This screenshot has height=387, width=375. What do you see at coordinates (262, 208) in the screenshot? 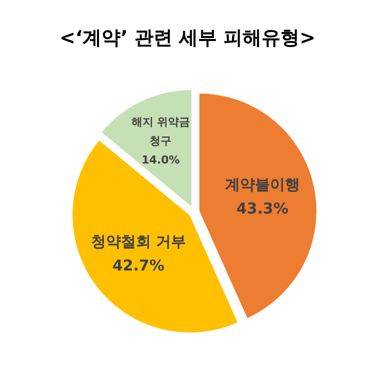
I see `data-label: 43.3%` at bounding box center [262, 208].